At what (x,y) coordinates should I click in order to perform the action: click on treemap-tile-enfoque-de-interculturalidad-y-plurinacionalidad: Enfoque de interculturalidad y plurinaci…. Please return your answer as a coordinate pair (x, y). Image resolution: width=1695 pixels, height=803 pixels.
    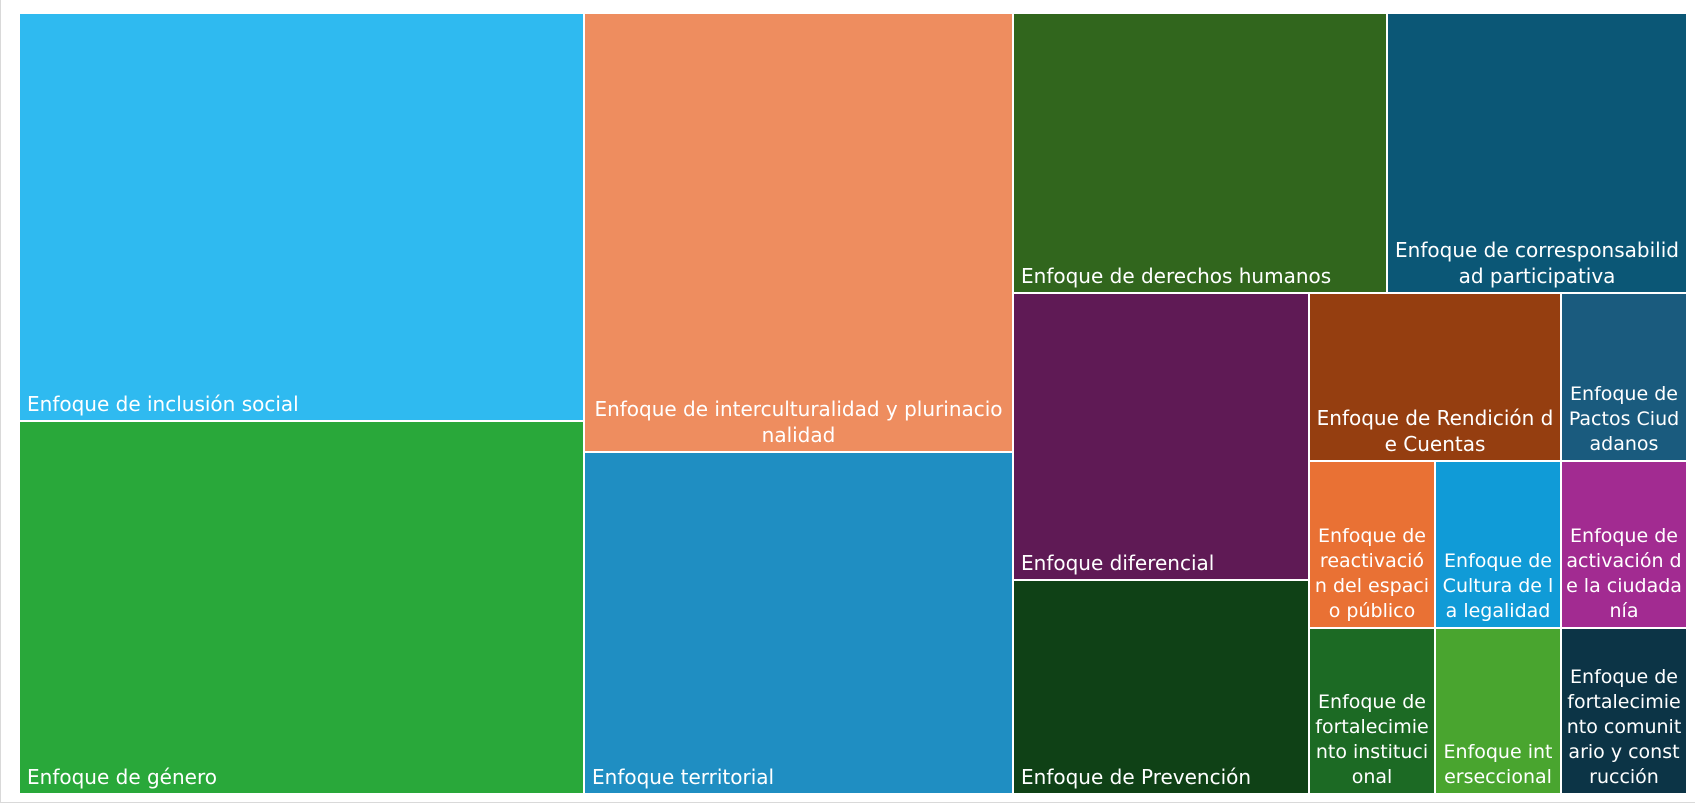
    Looking at the image, I should click on (798, 232).